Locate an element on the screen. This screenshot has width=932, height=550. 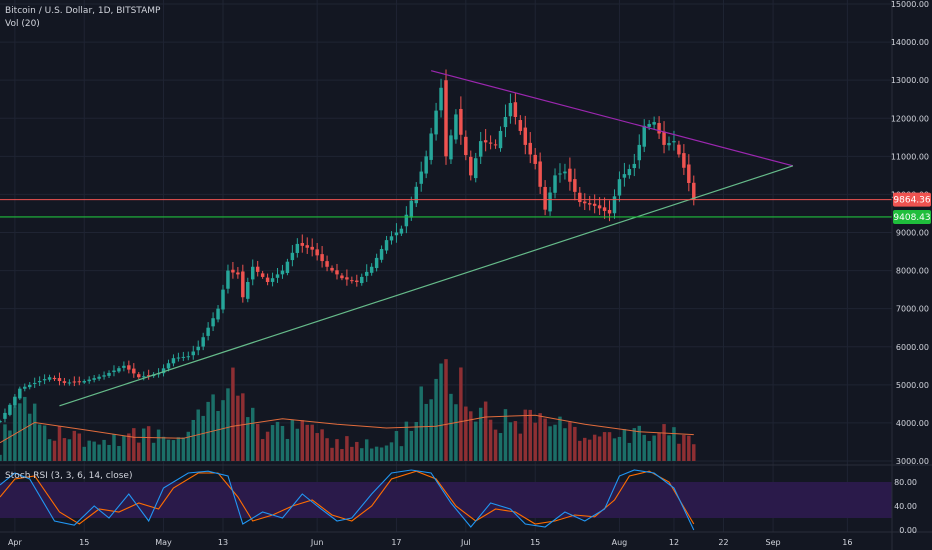
time-tick-label: Jun is located at coordinates (317, 542).